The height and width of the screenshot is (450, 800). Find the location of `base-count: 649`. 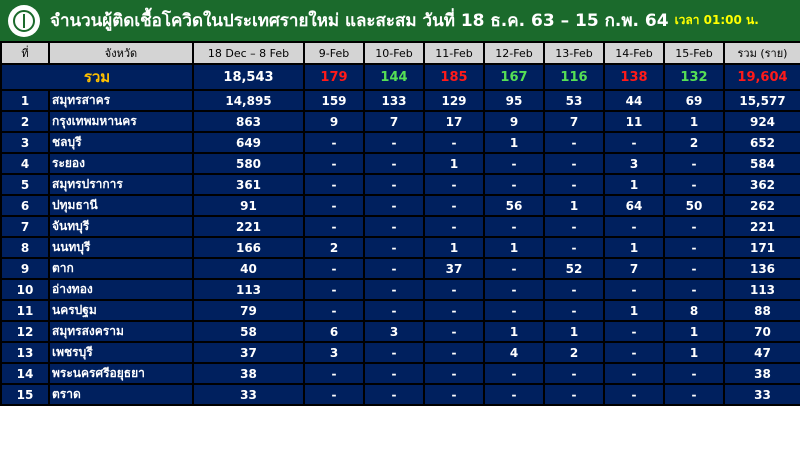

base-count: 649 is located at coordinates (248, 142).